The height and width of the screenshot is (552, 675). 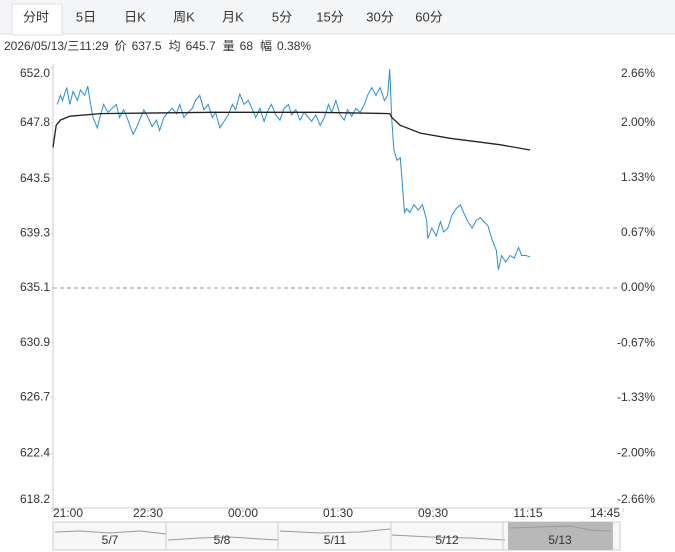 What do you see at coordinates (291, 131) in the screenshot?
I see `series-line` at bounding box center [291, 131].